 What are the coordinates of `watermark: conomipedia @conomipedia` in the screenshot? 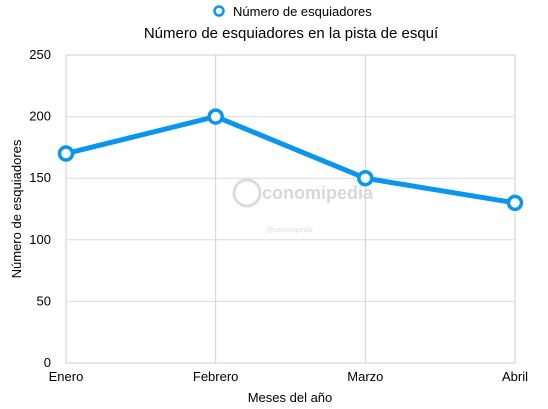 It's located at (303, 206).